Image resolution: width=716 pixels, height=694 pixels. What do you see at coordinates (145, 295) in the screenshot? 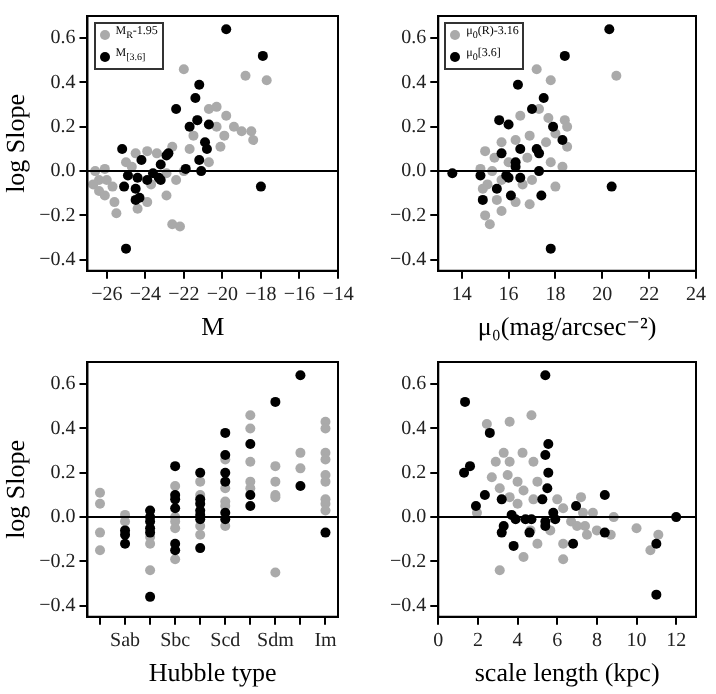
I see `x-tick-label: −24` at bounding box center [145, 295].